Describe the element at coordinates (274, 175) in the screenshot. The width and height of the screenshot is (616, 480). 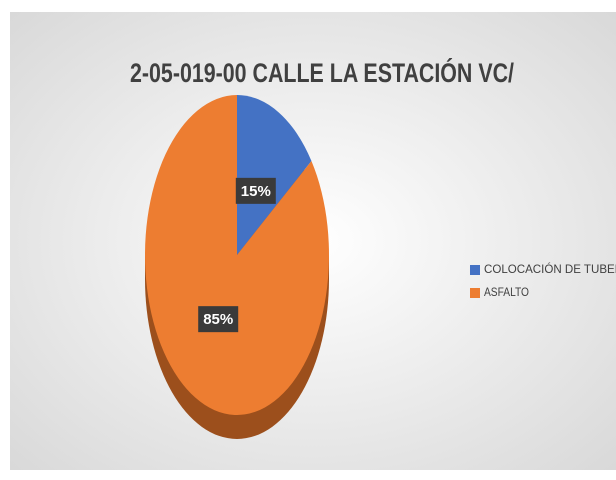
I see `pie-slice` at that location.